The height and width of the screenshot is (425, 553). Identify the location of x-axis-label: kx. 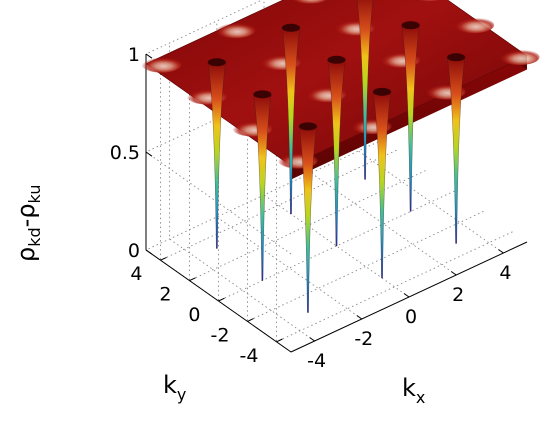
(413, 390).